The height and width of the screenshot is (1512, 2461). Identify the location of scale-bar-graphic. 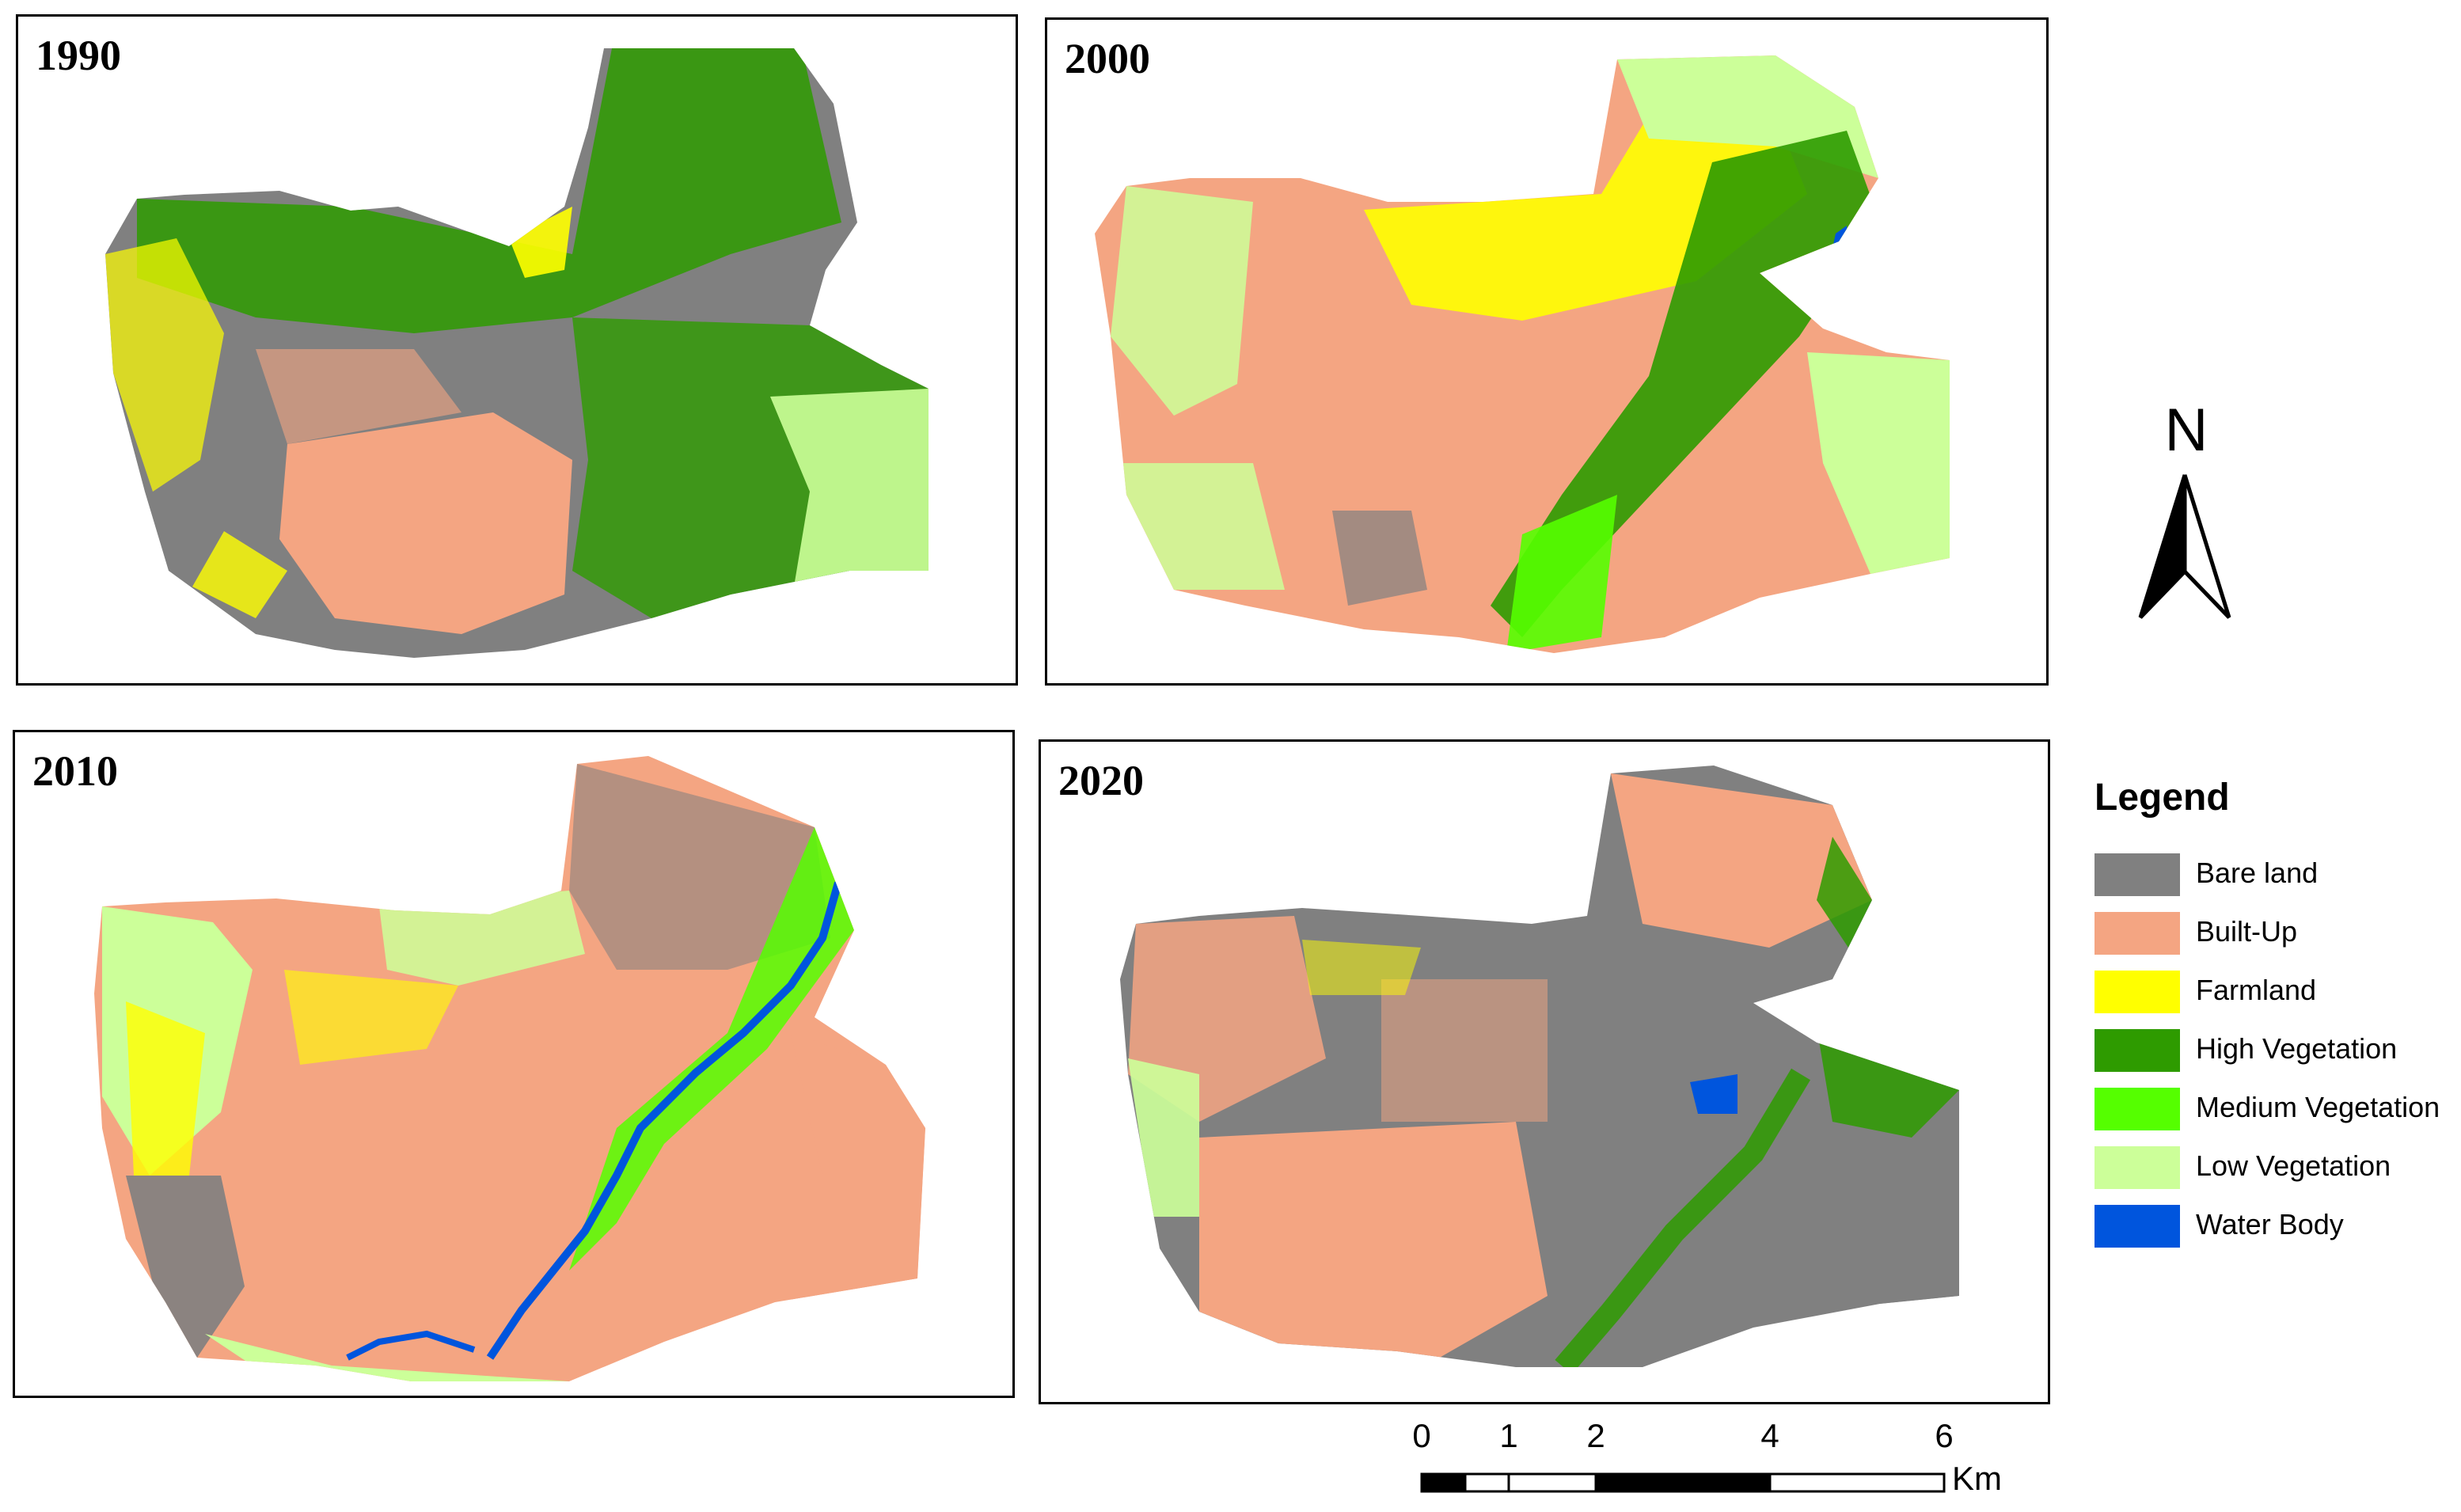
(1683, 1482).